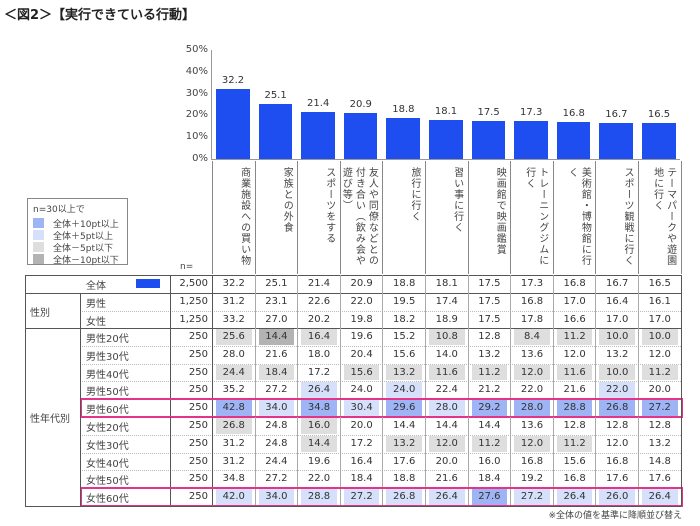 The width and height of the screenshot is (700, 526). What do you see at coordinates (403, 443) in the screenshot?
I see `table-cell: 13.2` at bounding box center [403, 443].